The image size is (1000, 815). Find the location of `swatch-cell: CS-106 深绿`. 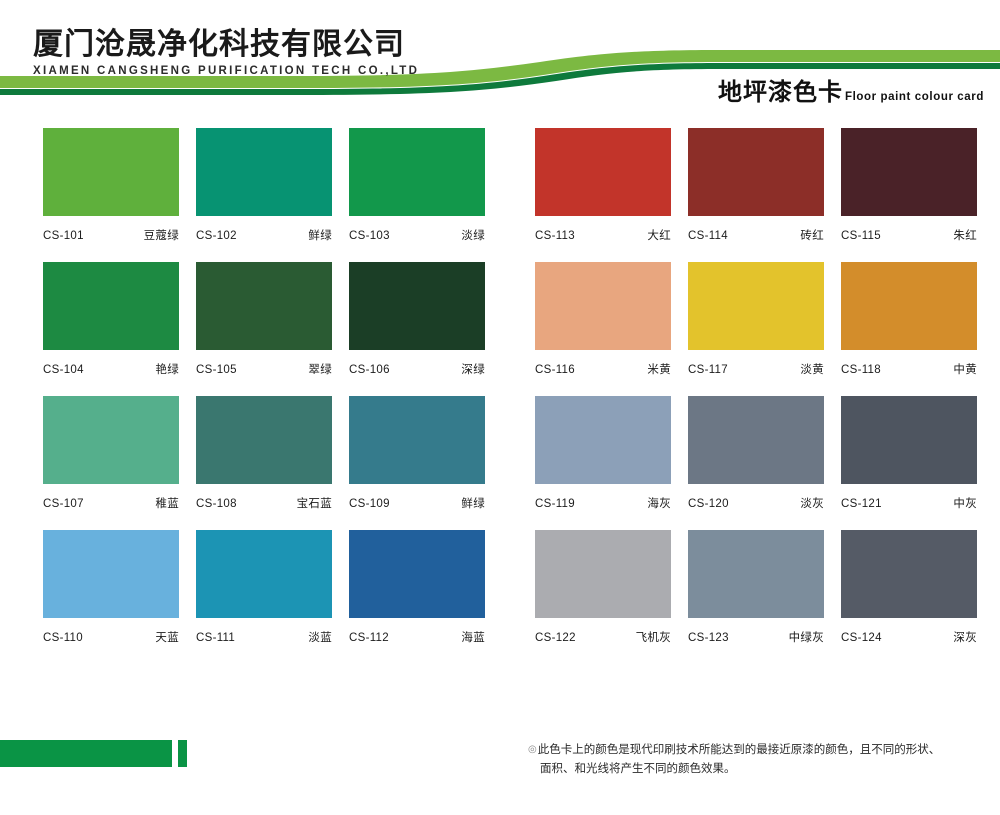

swatch-cell: CS-106 深绿 is located at coordinates (417, 319).